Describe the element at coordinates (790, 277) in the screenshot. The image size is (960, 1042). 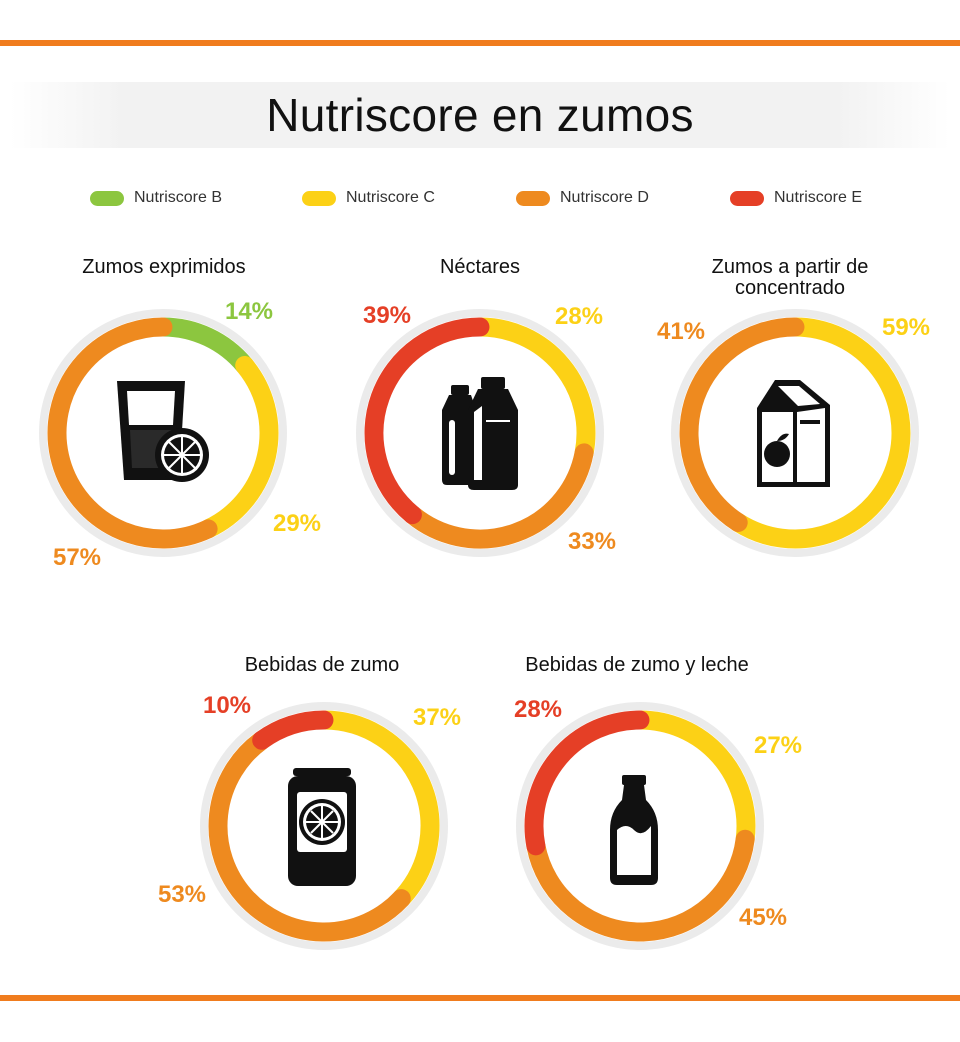
I see `chart-title-concentrado: Zumos a partir de concentrado` at that location.